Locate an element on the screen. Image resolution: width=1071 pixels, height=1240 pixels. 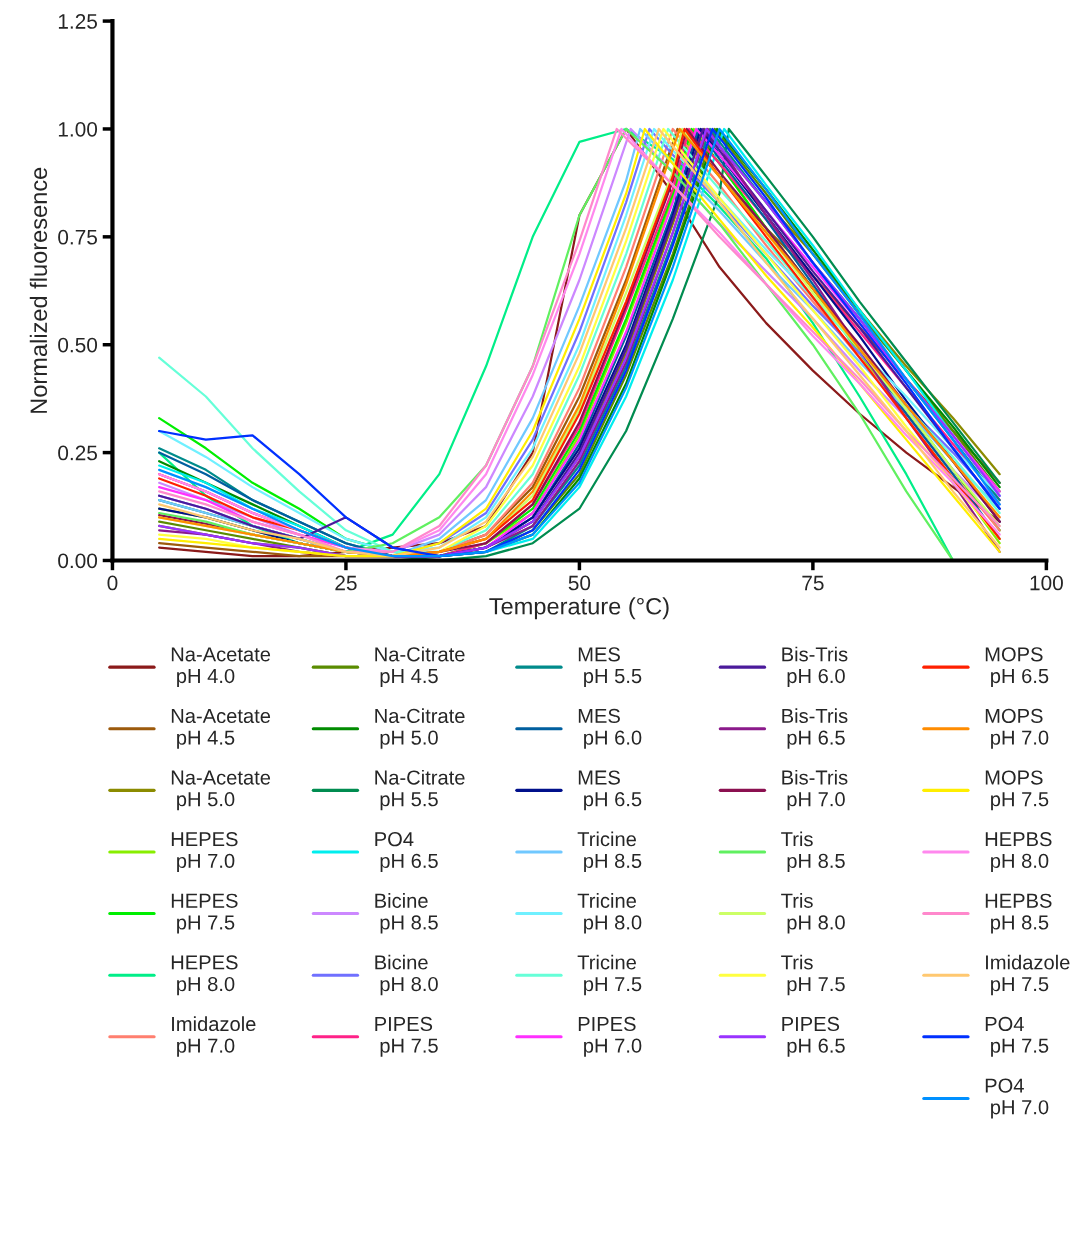
y-axis-title: Normalized fluoresence is located at coordinates (38, 290).